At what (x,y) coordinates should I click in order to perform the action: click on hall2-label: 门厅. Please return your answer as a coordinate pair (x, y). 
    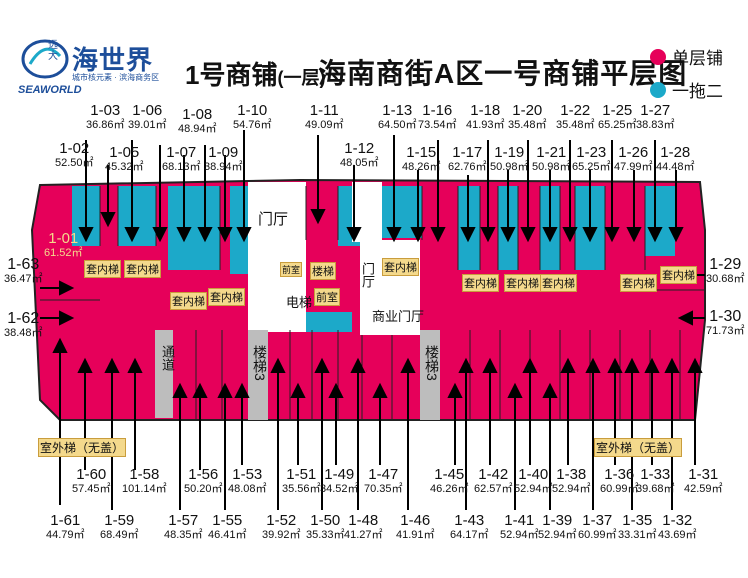
    Looking at the image, I should click on (367, 275).